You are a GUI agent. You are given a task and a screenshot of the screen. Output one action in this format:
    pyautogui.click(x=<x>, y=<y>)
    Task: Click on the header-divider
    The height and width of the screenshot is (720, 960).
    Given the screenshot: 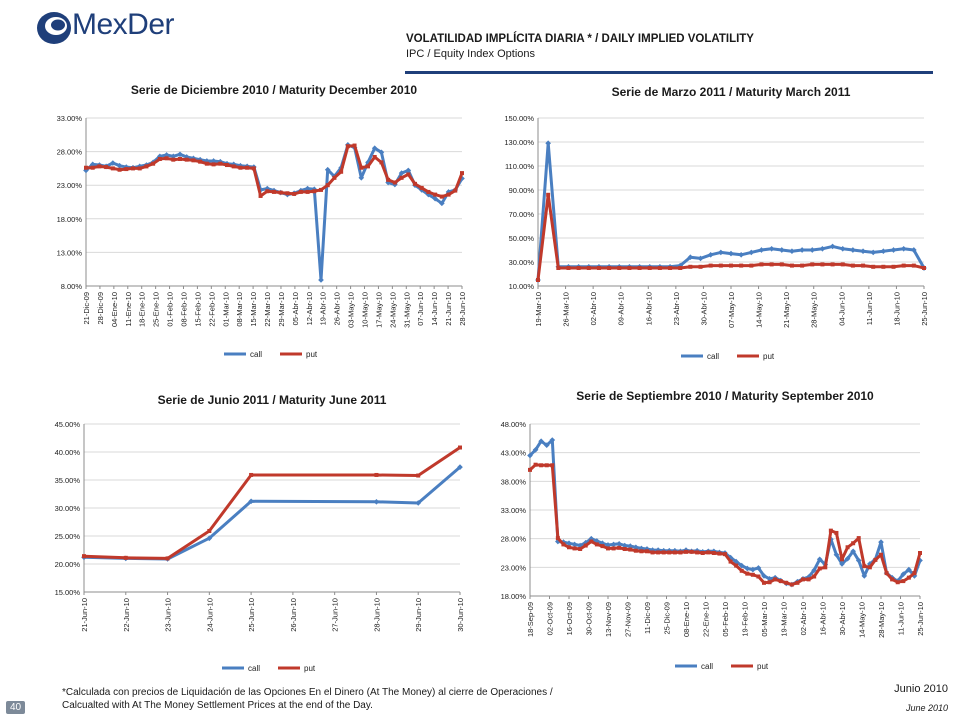 What is the action you would take?
    pyautogui.click(x=669, y=72)
    